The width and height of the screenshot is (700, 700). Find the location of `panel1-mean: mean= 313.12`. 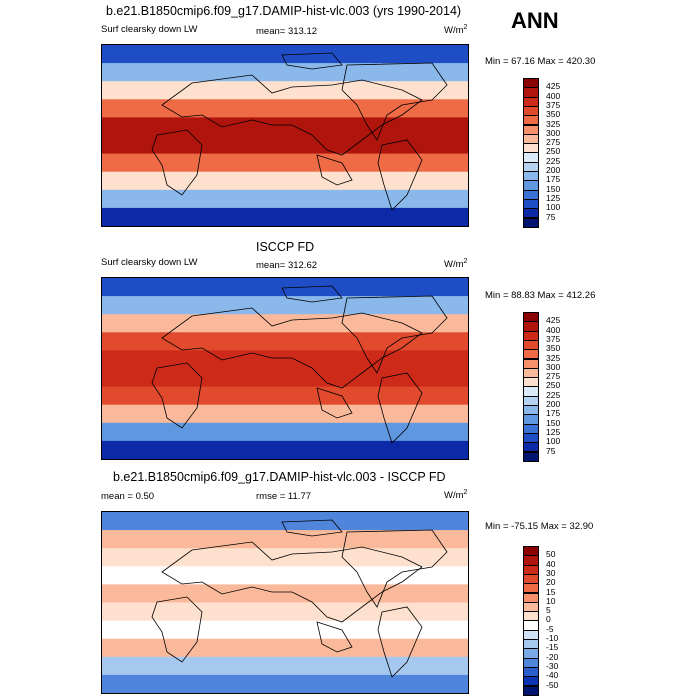

panel1-mean: mean= 313.12 is located at coordinates (287, 31).